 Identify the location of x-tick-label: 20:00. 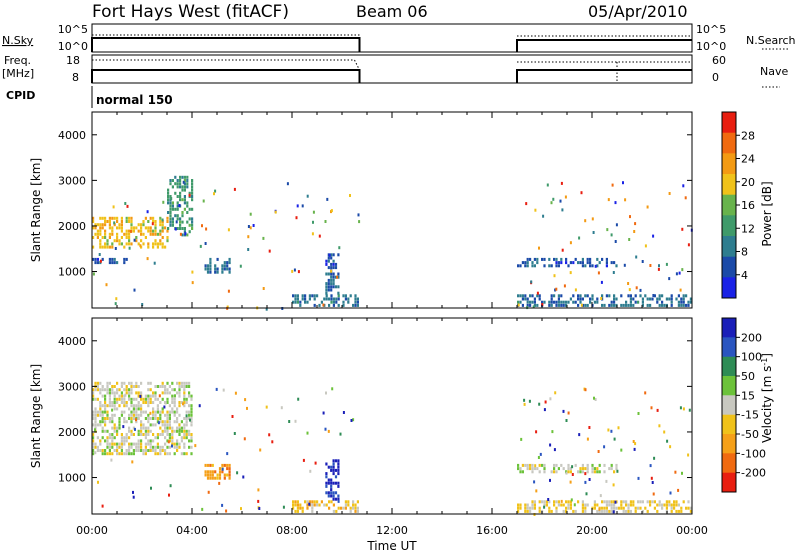
(592, 530).